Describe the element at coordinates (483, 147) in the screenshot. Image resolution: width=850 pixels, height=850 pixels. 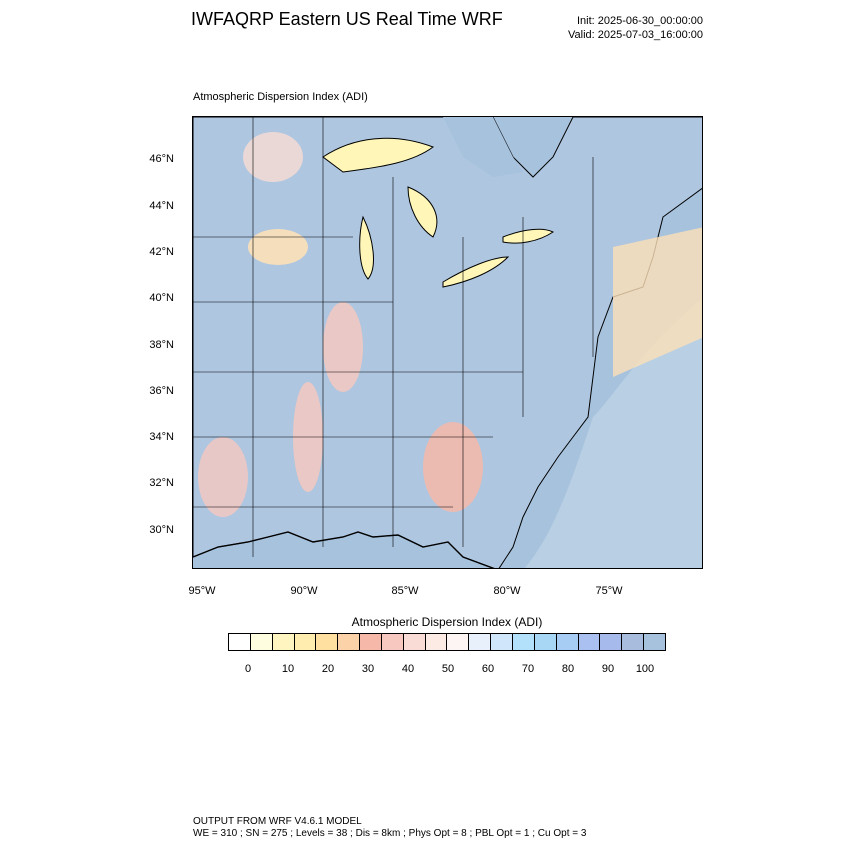
I see `lake-superior-region` at that location.